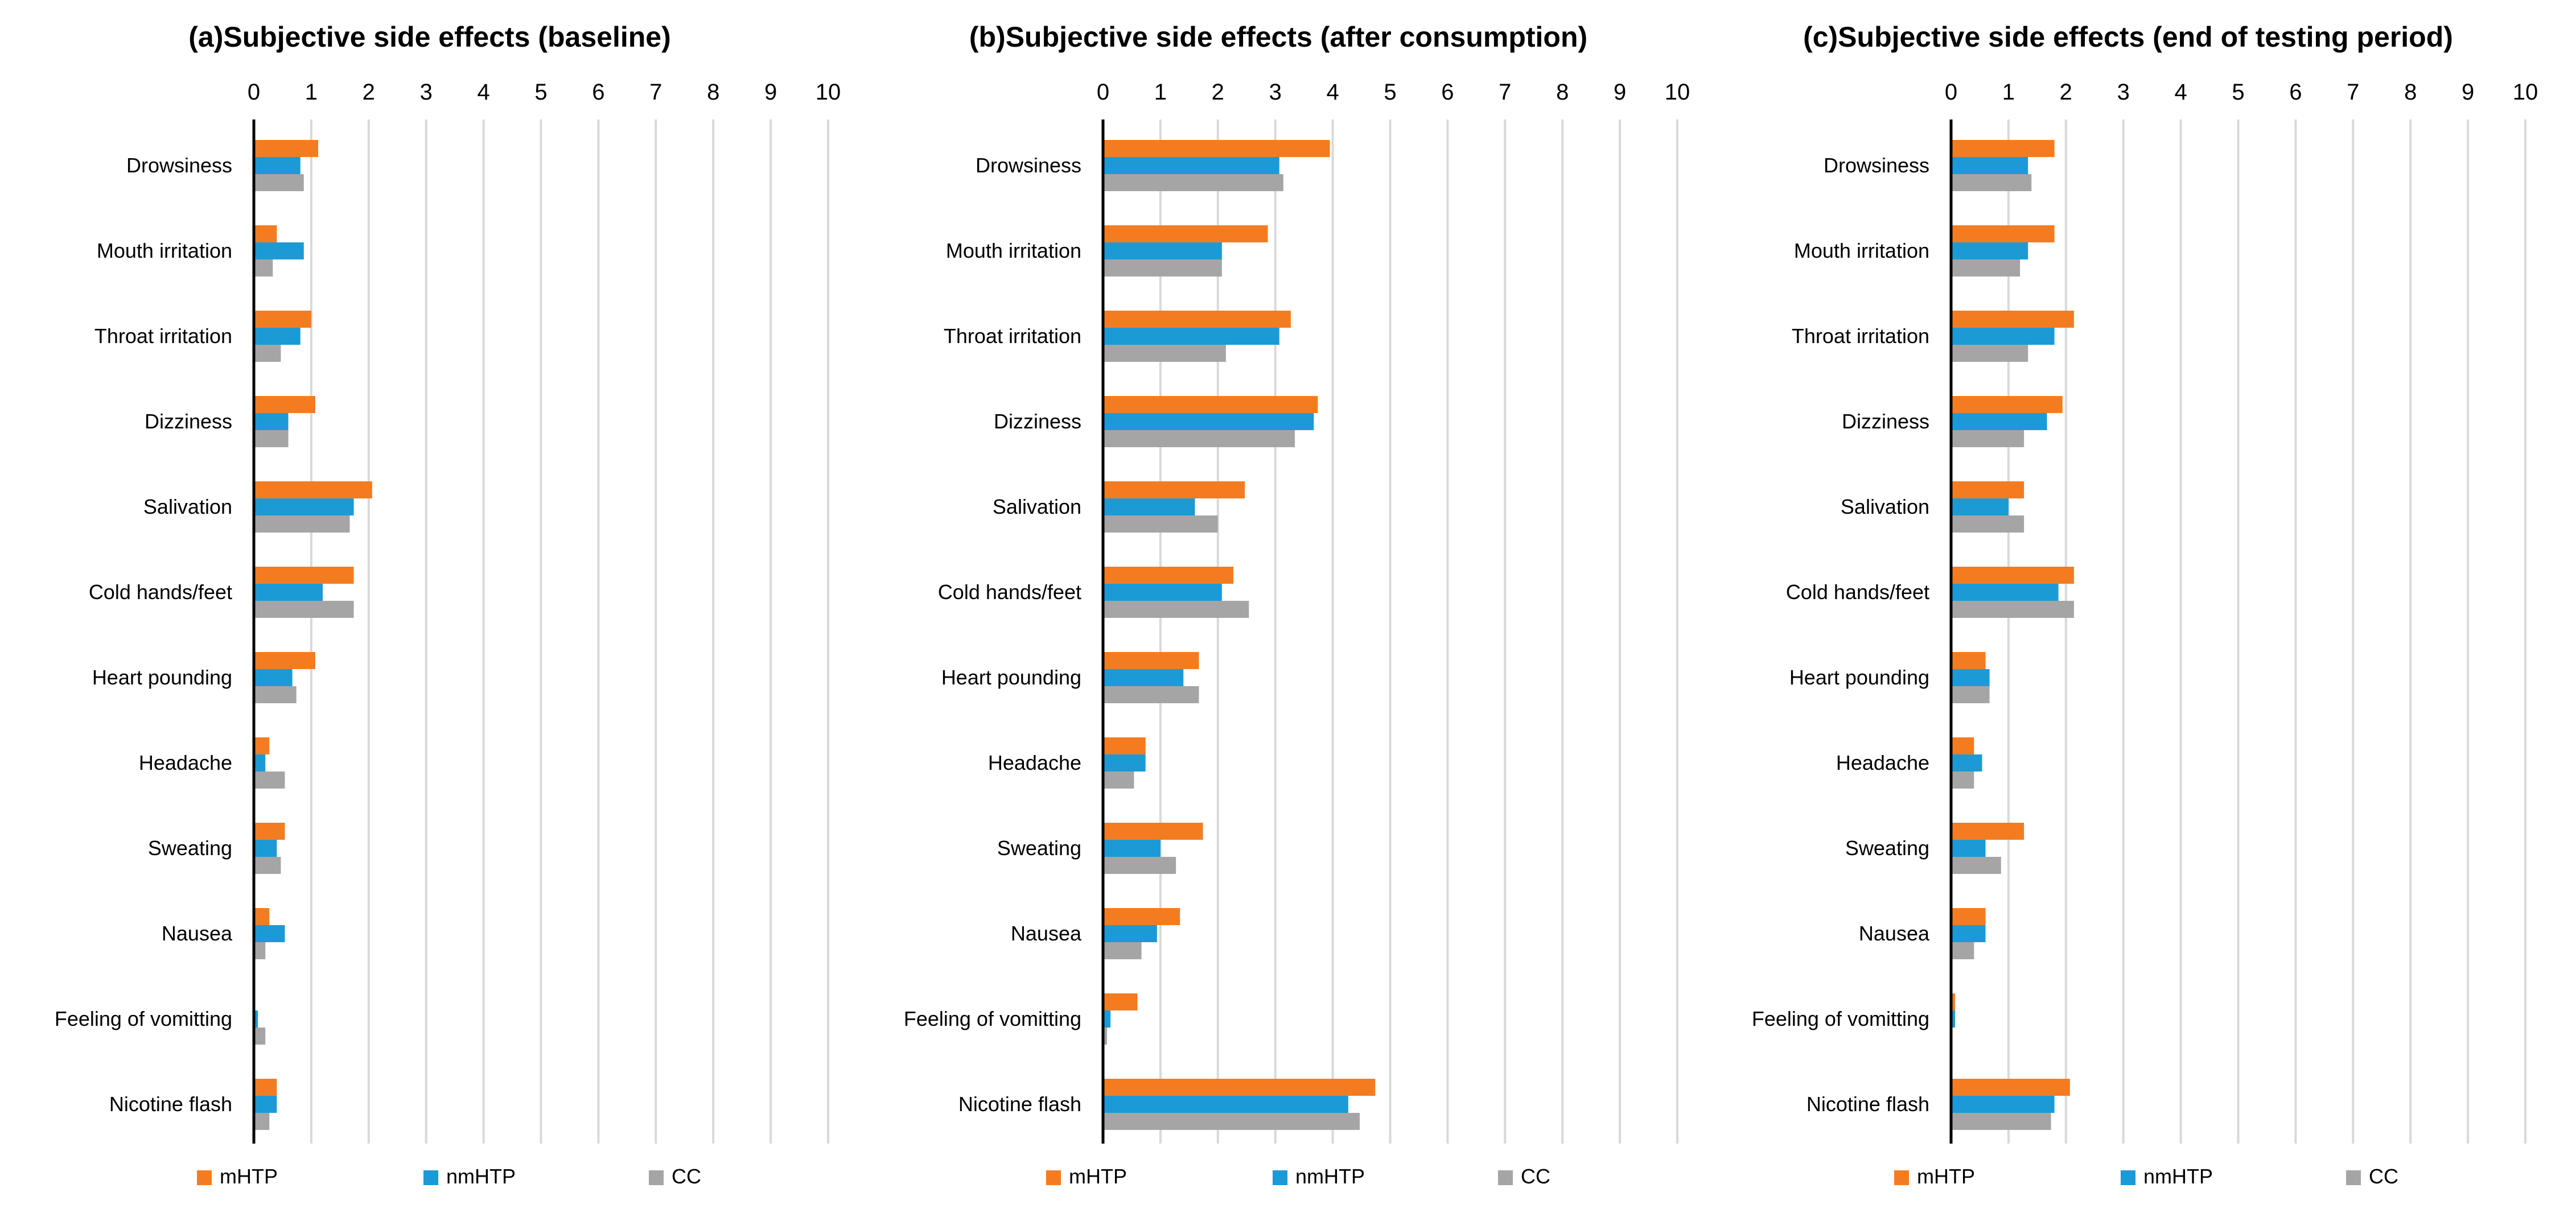 Image resolution: width=2576 pixels, height=1217 pixels. What do you see at coordinates (1678, 93) in the screenshot?
I see `x-tick-label: 10` at bounding box center [1678, 93].